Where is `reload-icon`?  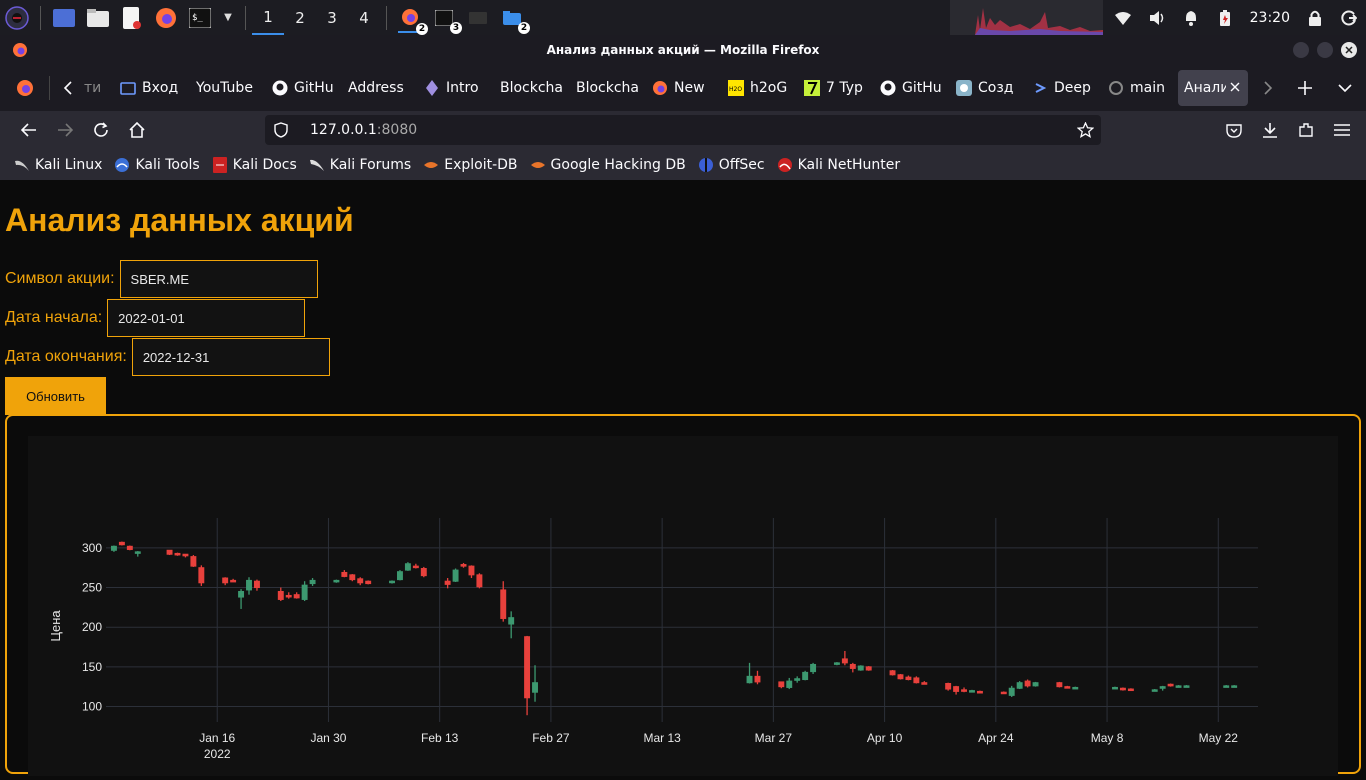 reload-icon is located at coordinates (101, 130).